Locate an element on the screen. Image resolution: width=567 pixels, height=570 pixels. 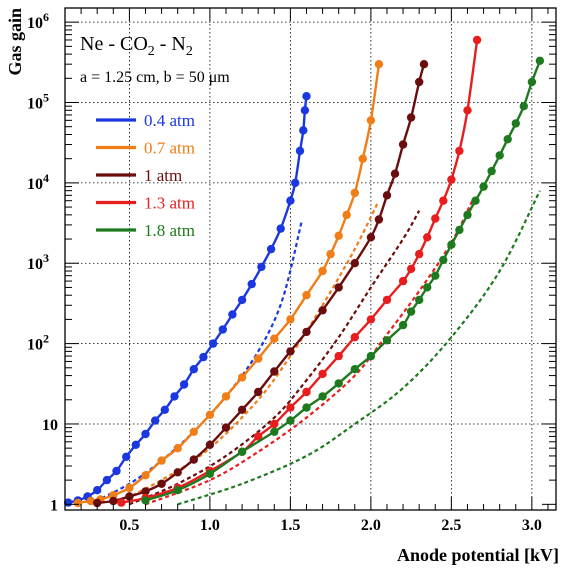
x-tick-label: 1.5 is located at coordinates (290, 525).